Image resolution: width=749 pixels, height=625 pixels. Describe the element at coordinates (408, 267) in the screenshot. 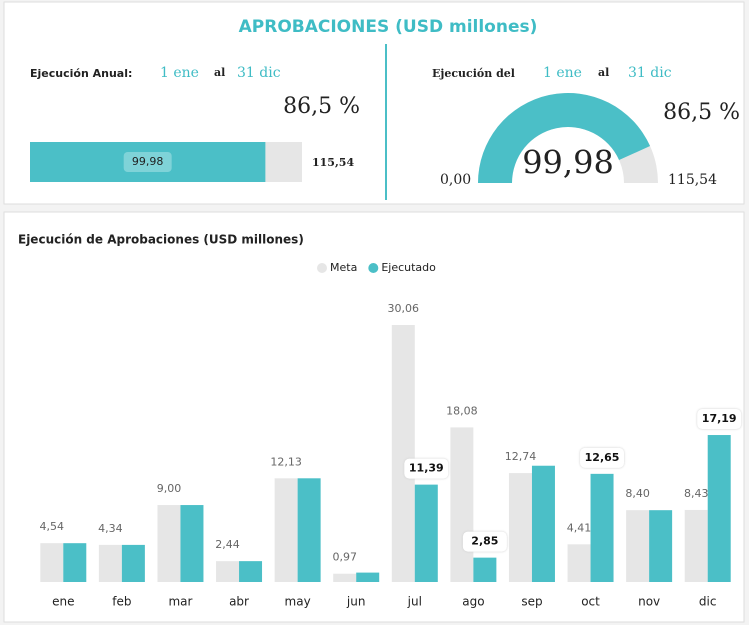

I see `legend-label: Ejecutado` at that location.